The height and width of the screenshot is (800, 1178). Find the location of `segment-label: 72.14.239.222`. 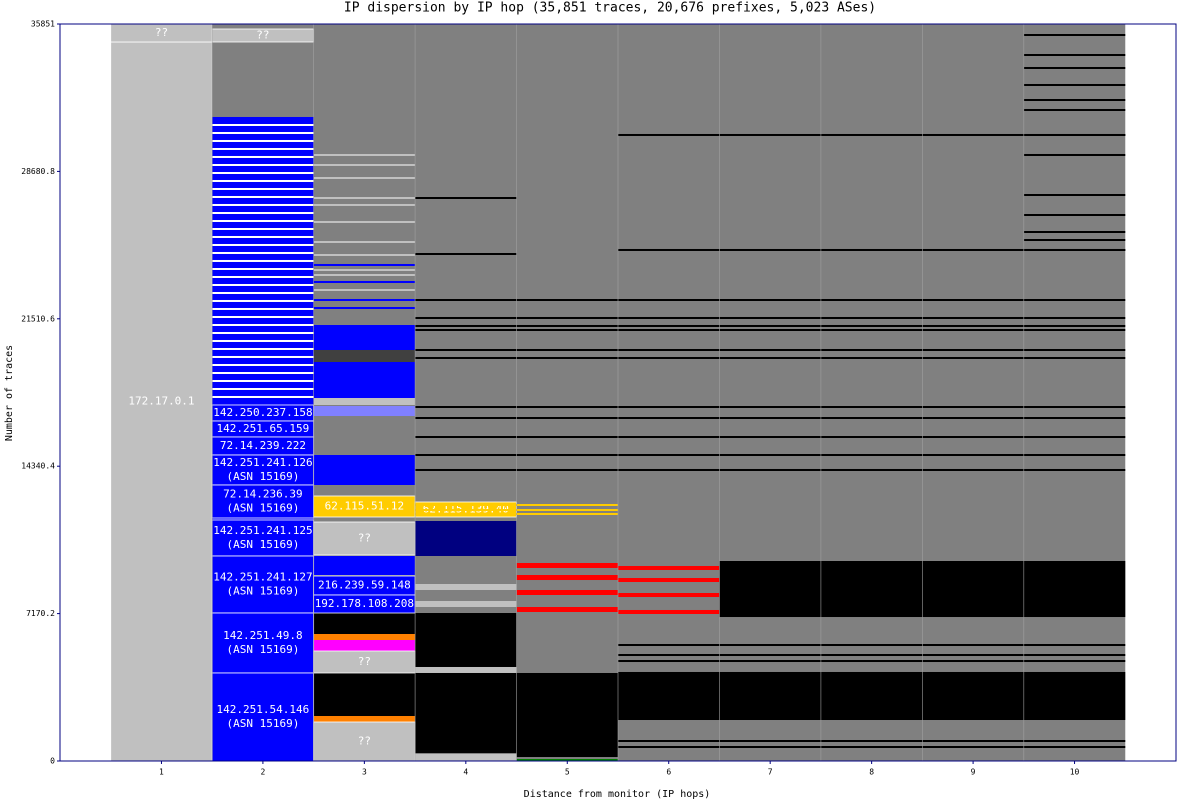

segment-label: 72.14.239.222 is located at coordinates (263, 445).